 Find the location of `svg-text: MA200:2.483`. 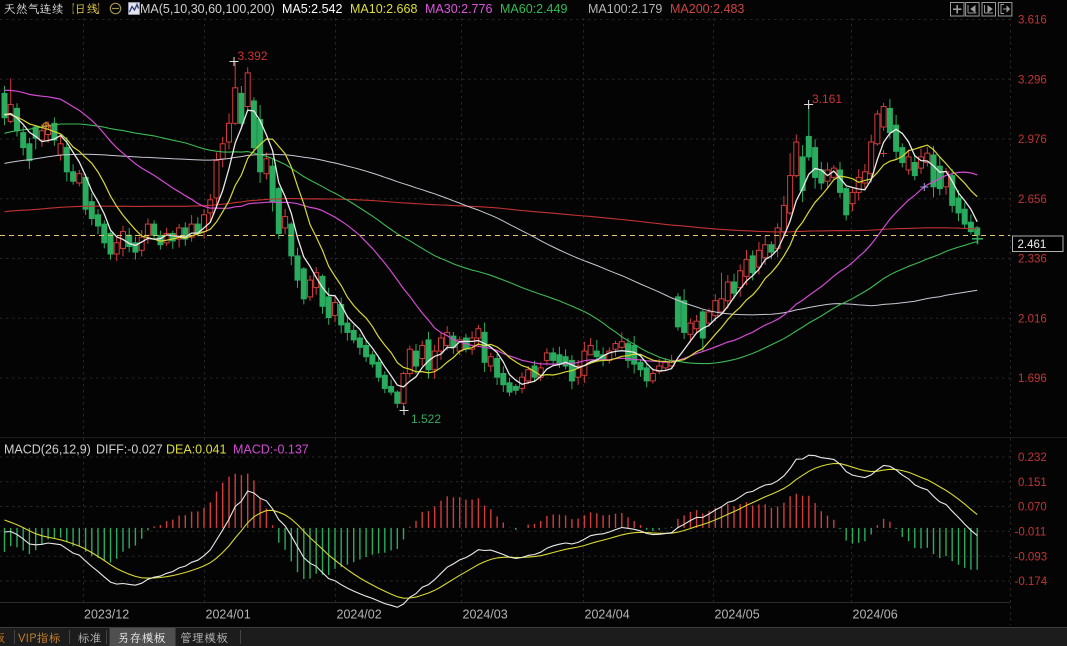

svg-text: MA200:2.483 is located at coordinates (707, 9).